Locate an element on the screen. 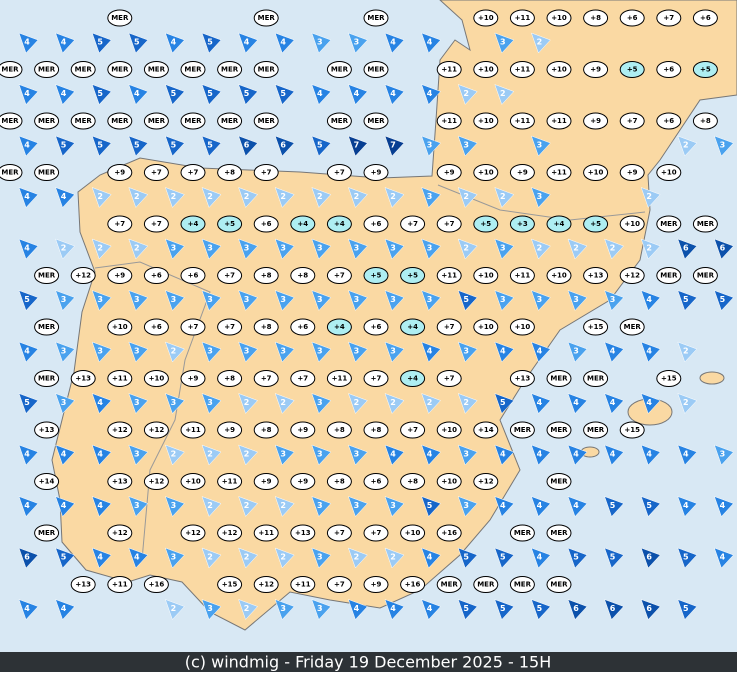 The image size is (737, 676). label-text: +6 is located at coordinates (376, 482).